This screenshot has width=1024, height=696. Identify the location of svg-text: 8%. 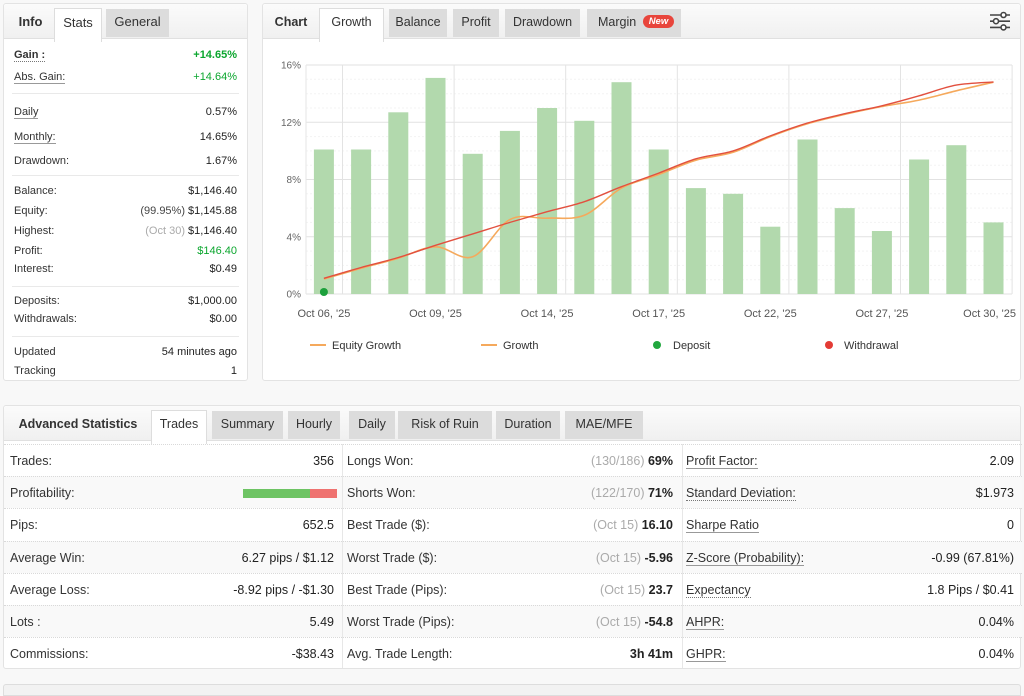
(294, 180).